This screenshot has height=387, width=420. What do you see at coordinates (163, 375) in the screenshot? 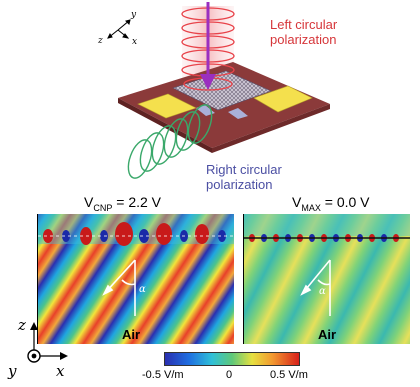
I see `colorbar-min-label: -0.5 V/m` at bounding box center [163, 375].